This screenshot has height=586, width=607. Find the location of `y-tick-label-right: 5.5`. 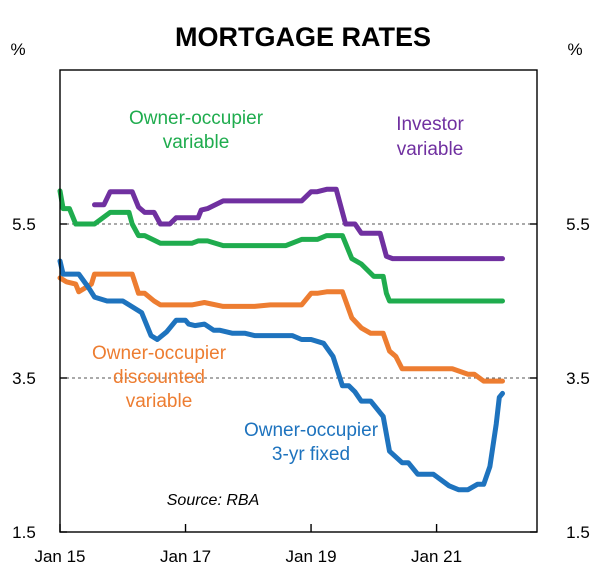

y-tick-label-right: 5.5 is located at coordinates (578, 224).